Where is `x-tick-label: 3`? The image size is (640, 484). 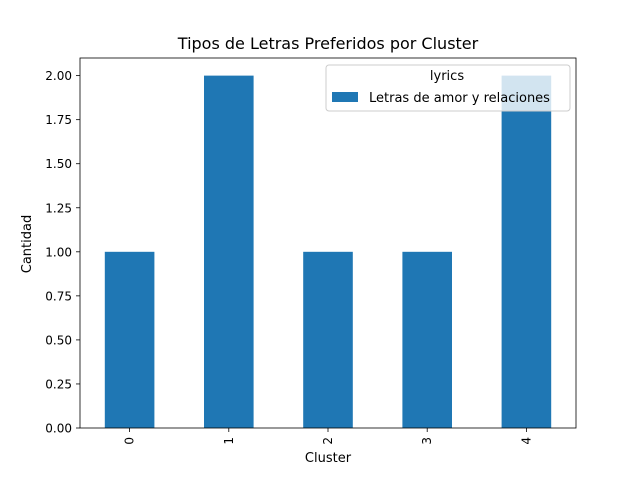
x-tick-label: 3 is located at coordinates (427, 441).